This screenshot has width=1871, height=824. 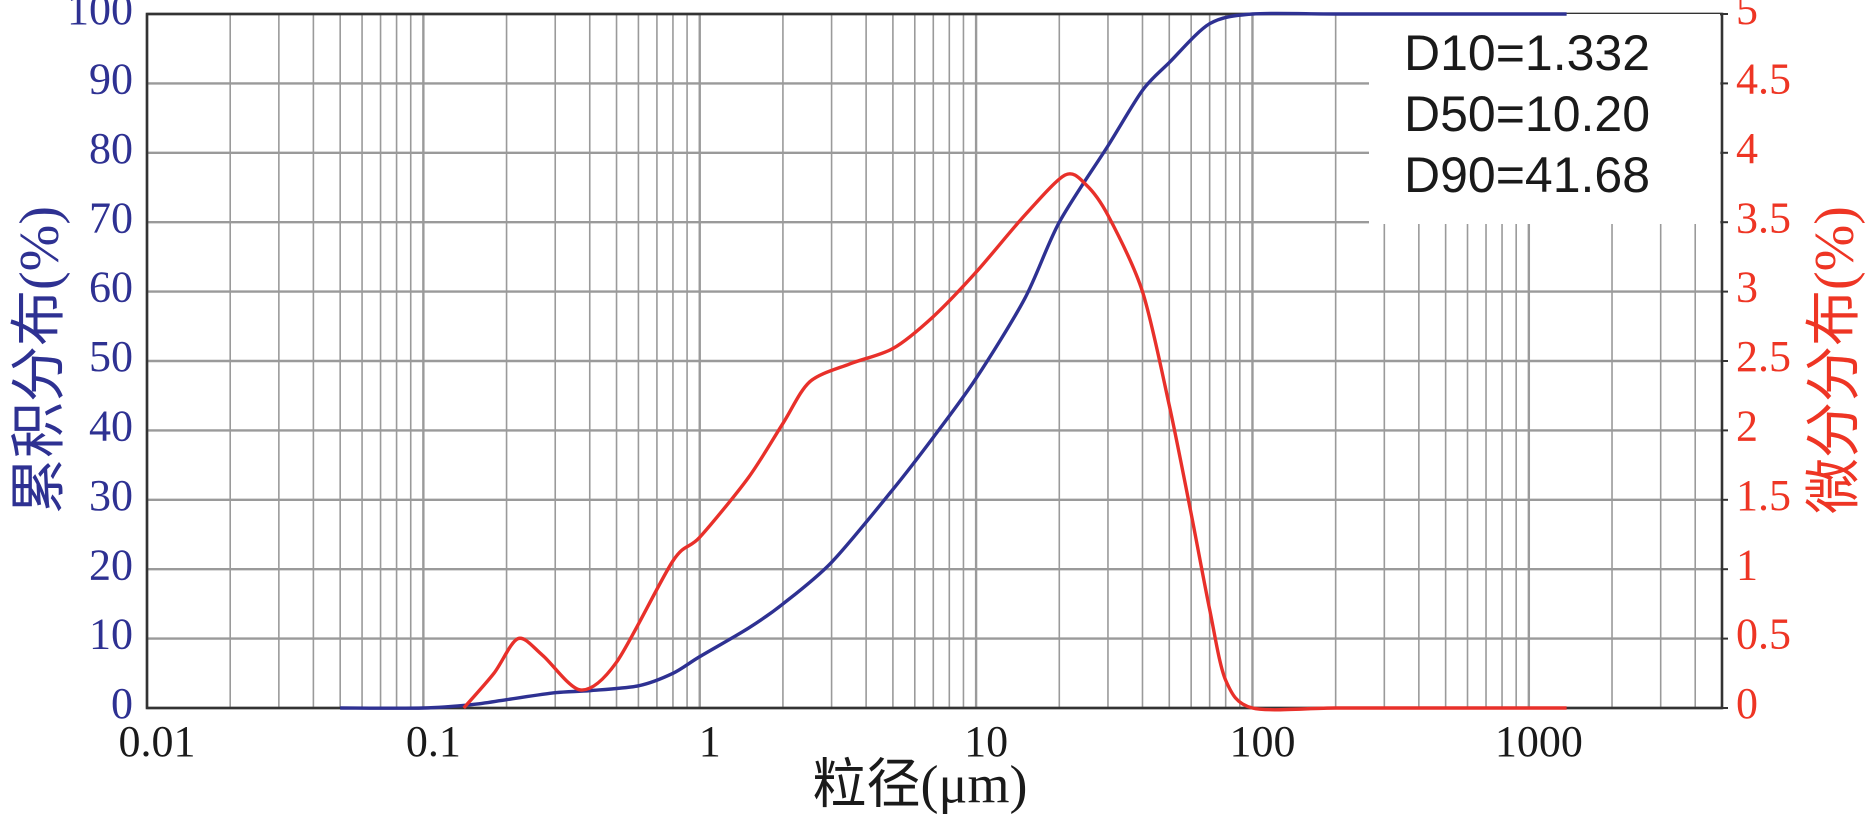 I want to click on y-tick-label: 70, so click(x=111, y=217).